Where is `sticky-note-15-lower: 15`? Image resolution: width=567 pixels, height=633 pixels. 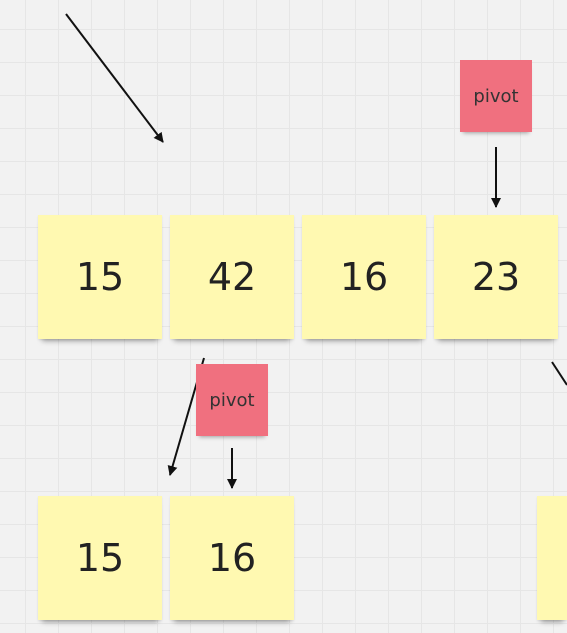
sticky-note-15-lower: 15 is located at coordinates (100, 558).